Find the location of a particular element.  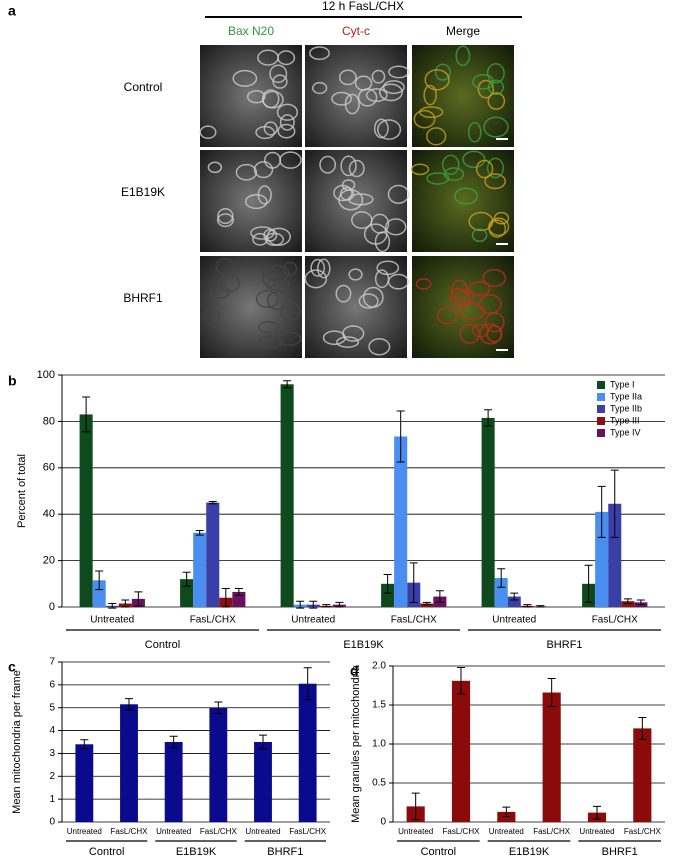

y-tick-label: 7 is located at coordinates (52, 662).